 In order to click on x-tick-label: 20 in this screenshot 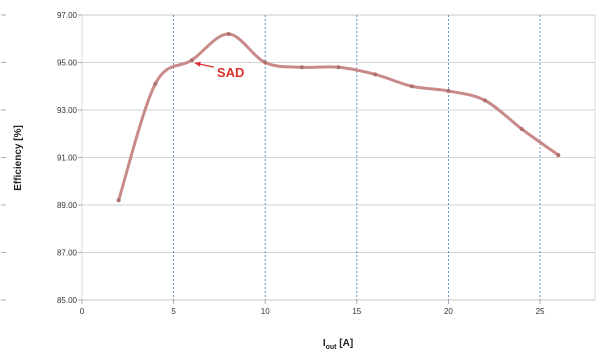, I will do `click(448, 311)`.